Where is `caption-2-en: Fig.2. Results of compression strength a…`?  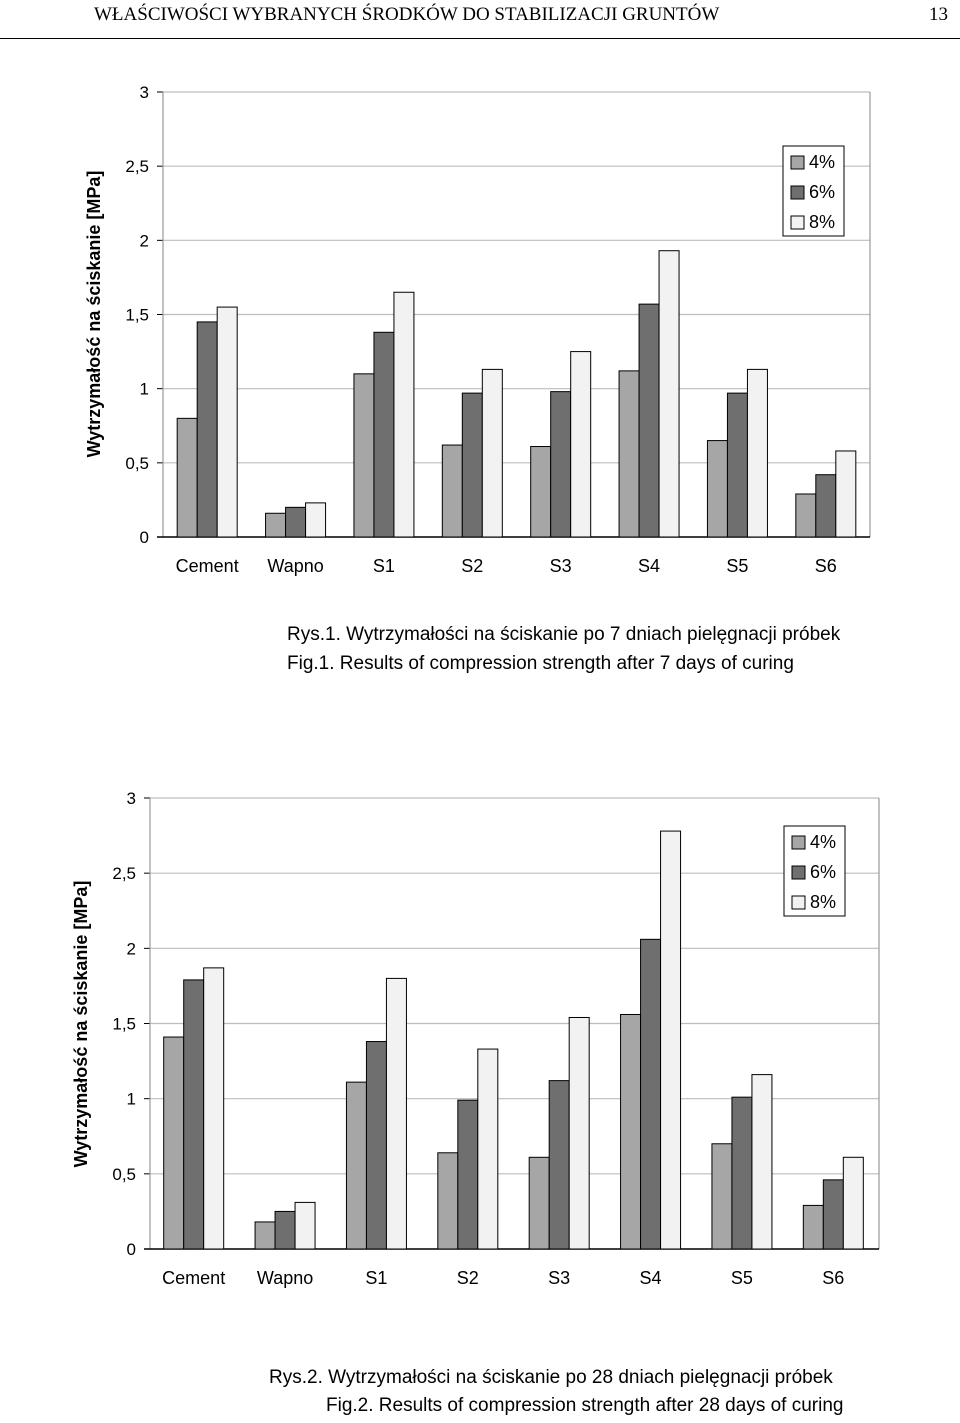 caption-2-en: Fig.2. Results of compression strength a… is located at coordinates (585, 1405).